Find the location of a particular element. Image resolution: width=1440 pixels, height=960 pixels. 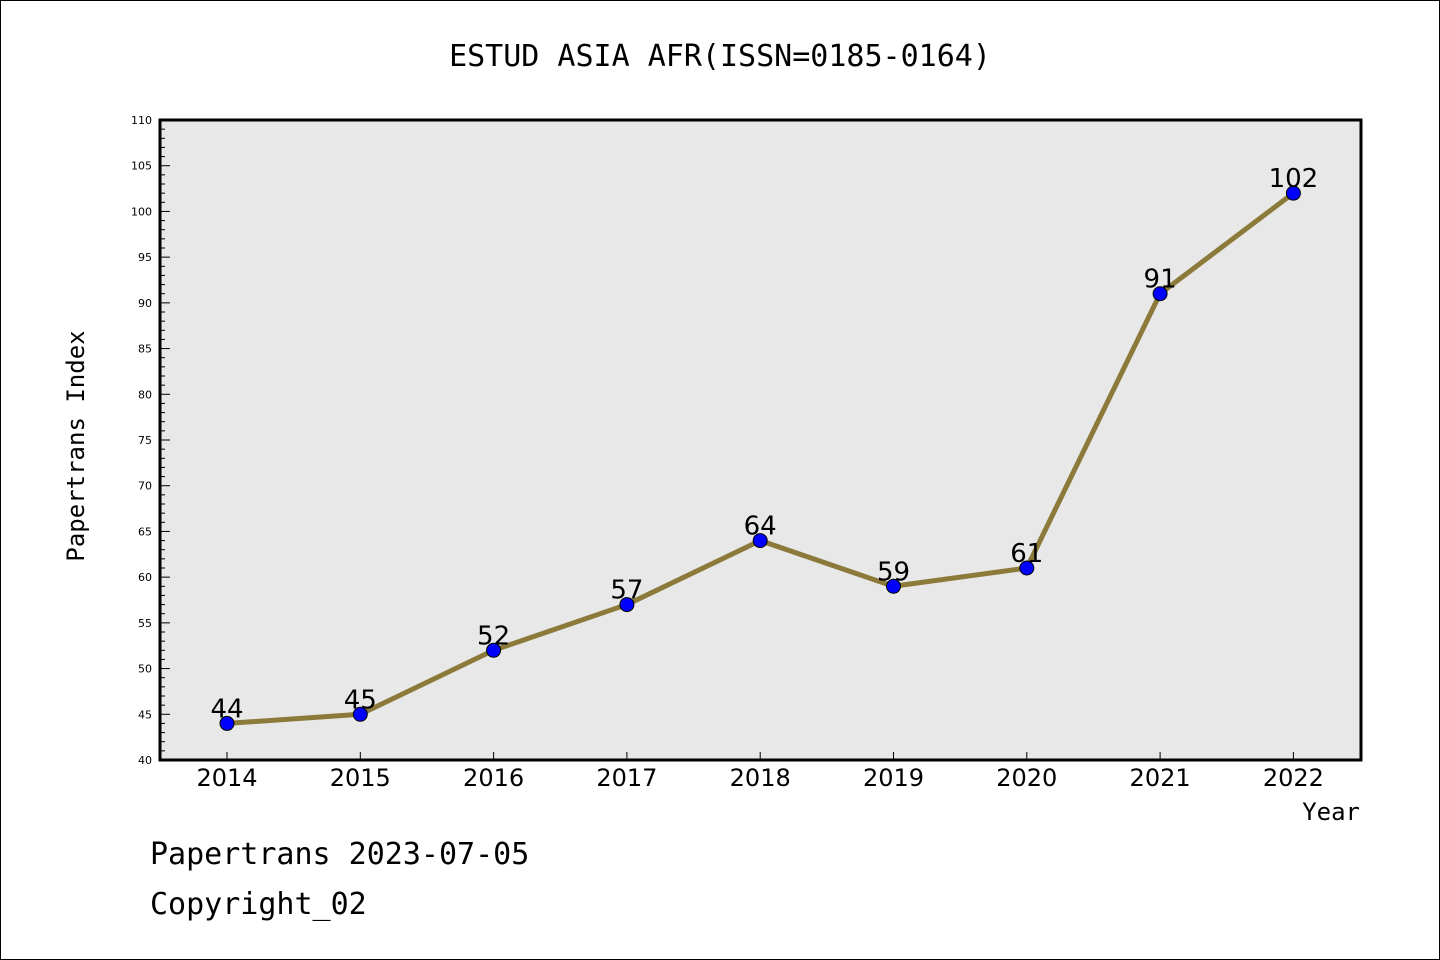

data-label: 59 is located at coordinates (893, 572).